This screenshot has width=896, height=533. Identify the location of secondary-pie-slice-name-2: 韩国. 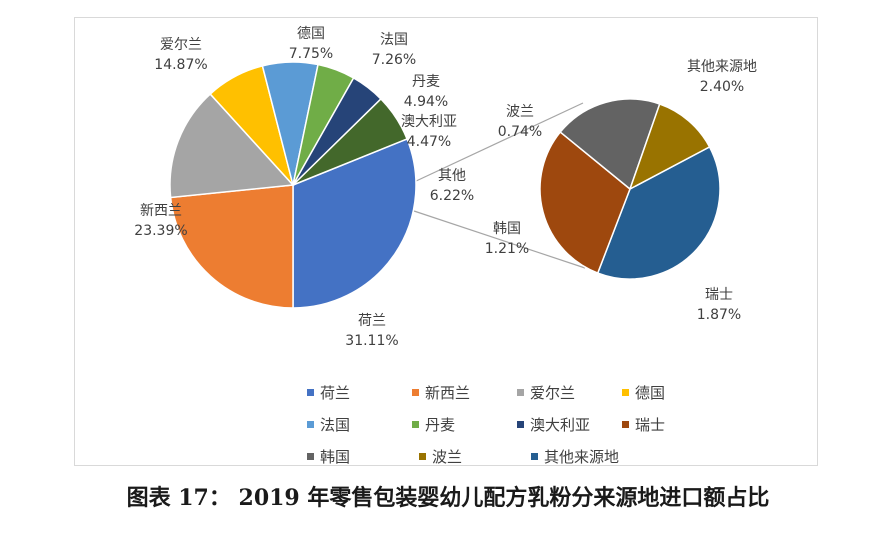
(507, 229).